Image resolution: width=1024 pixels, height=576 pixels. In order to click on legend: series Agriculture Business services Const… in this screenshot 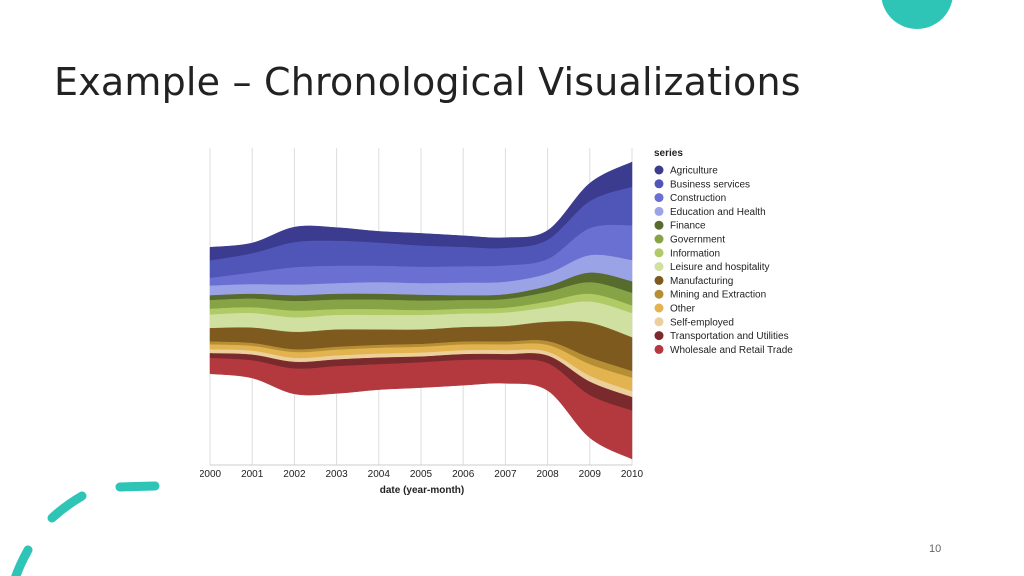, I will do `click(723, 252)`.